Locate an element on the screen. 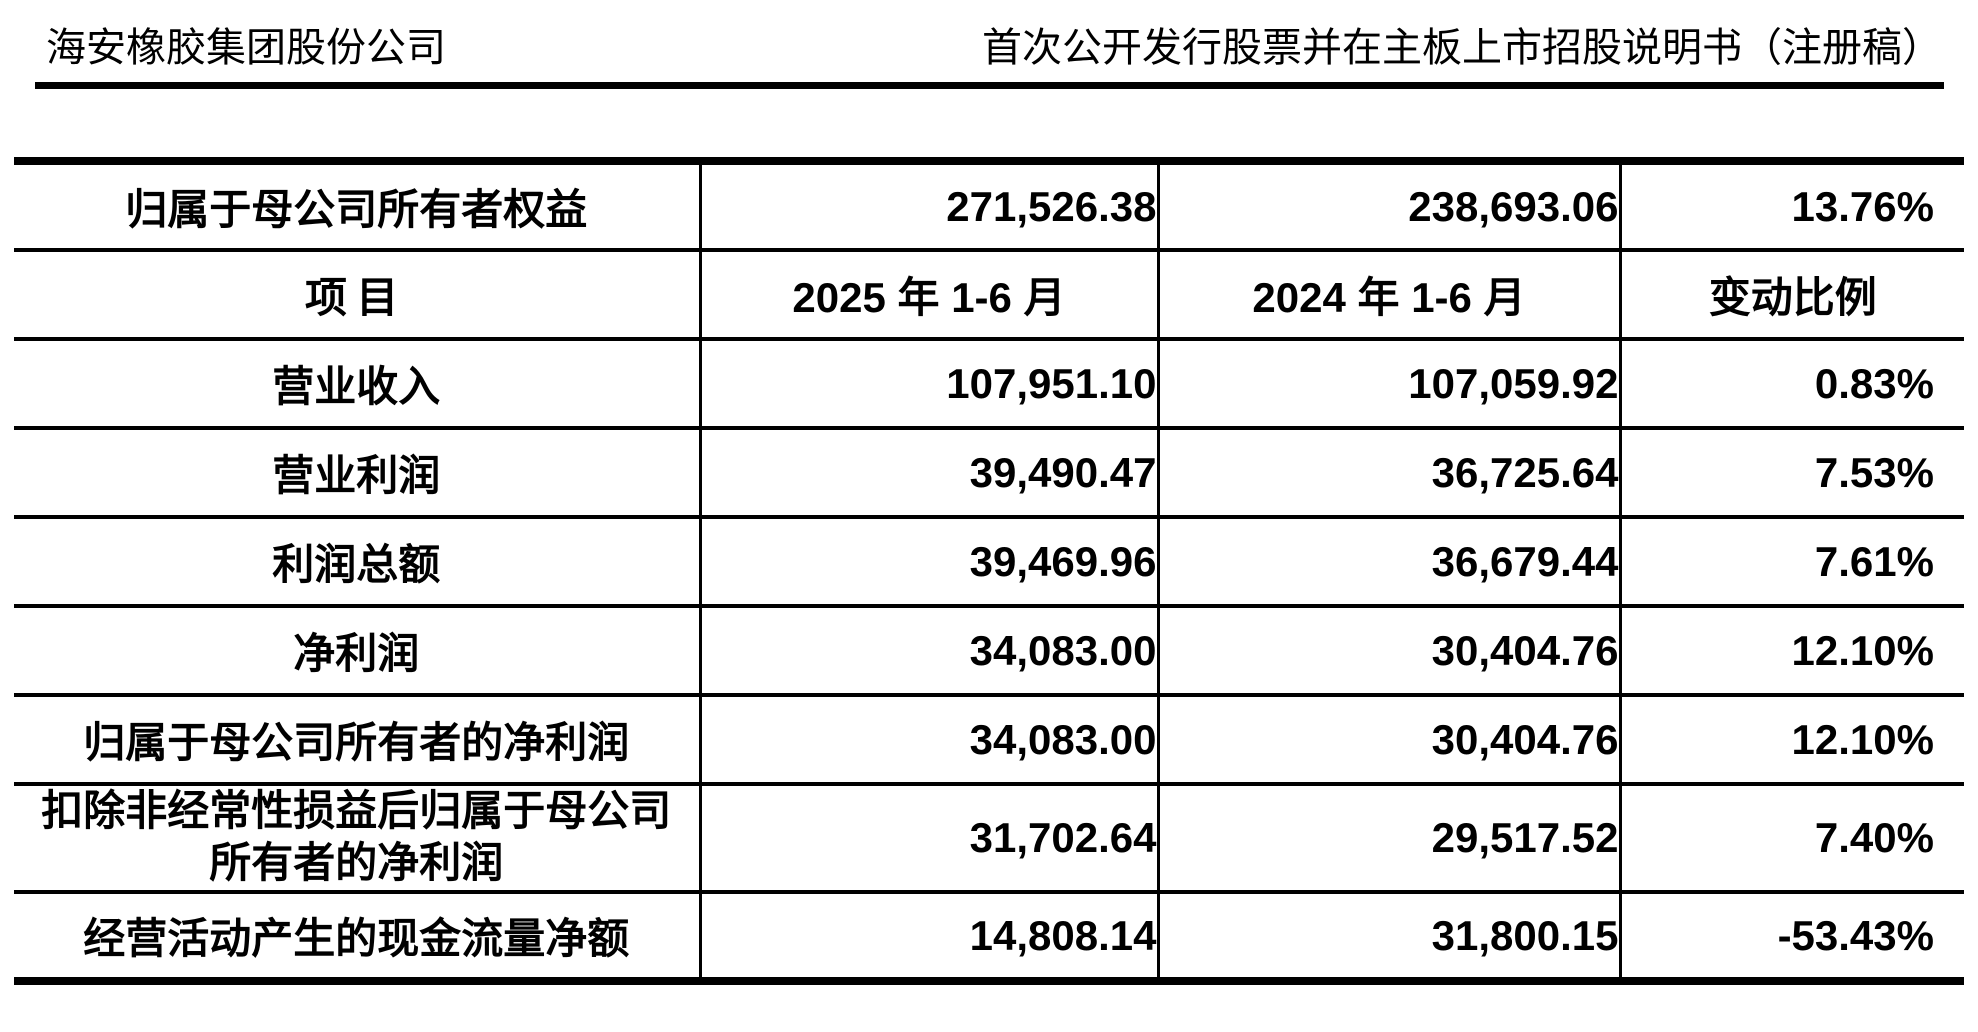  col-header-change: 变动比例 is located at coordinates (1792, 295).